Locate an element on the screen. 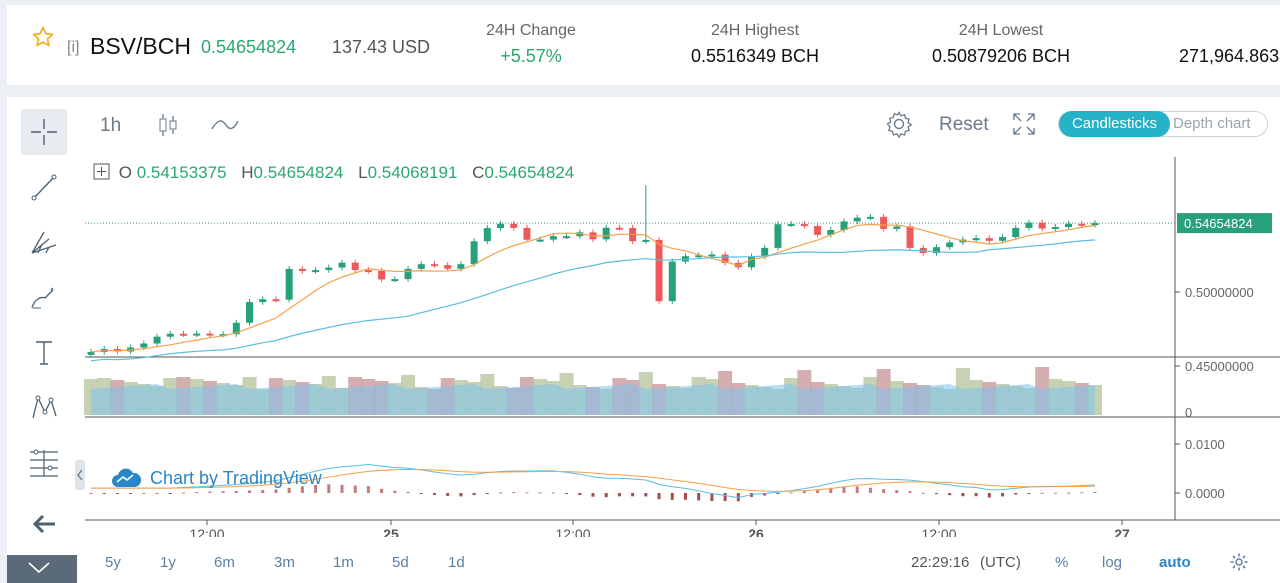 This screenshot has width=1280, height=583. legend-collapse-icon is located at coordinates (101, 171).